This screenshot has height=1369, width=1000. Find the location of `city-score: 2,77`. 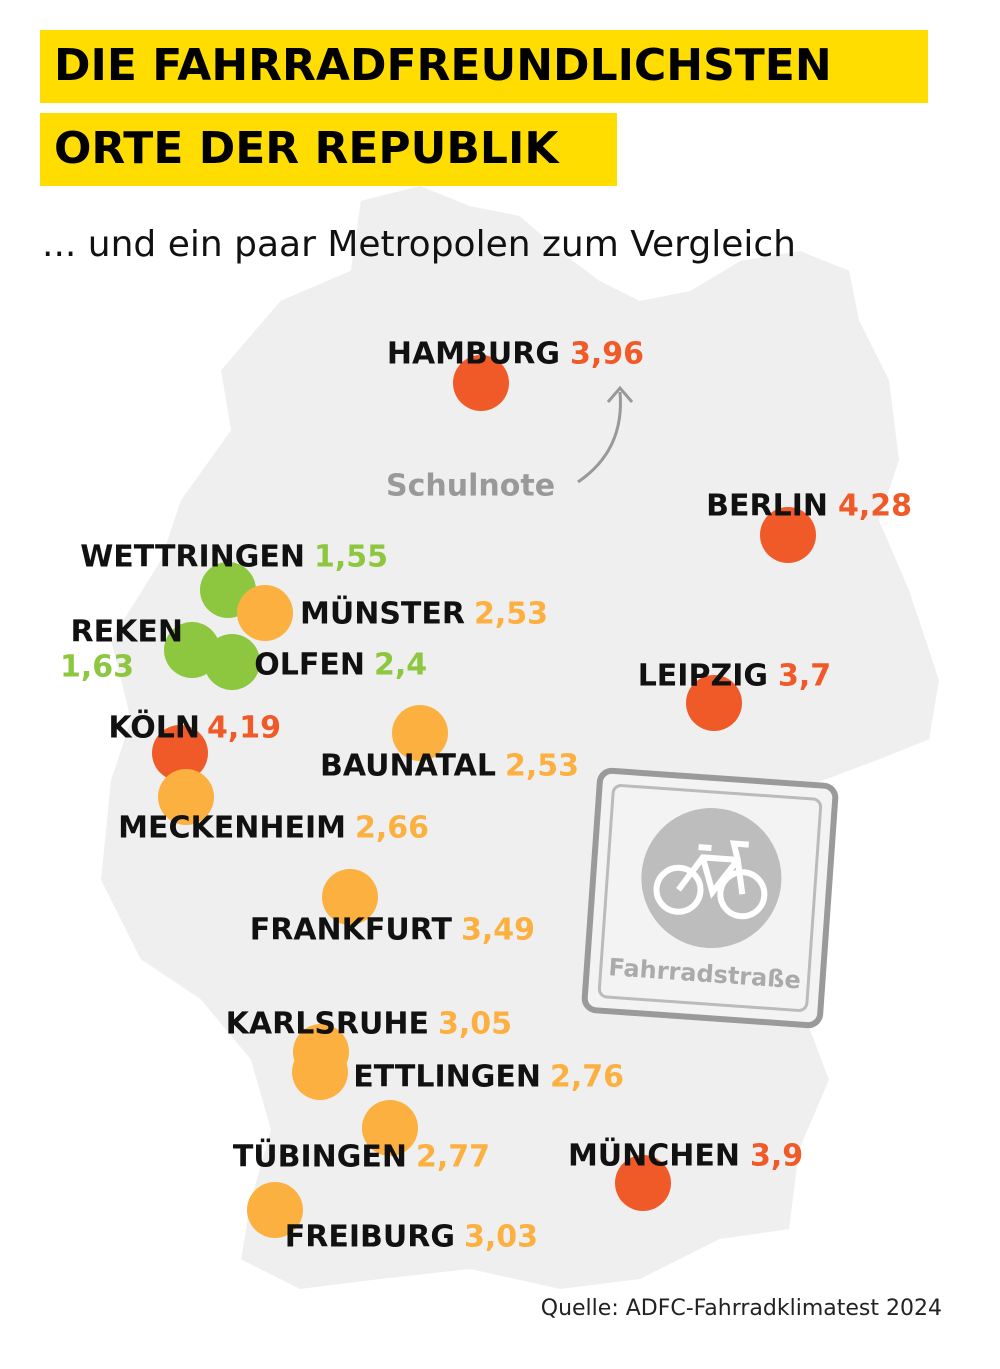

city-score: 2,77 is located at coordinates (453, 1157).